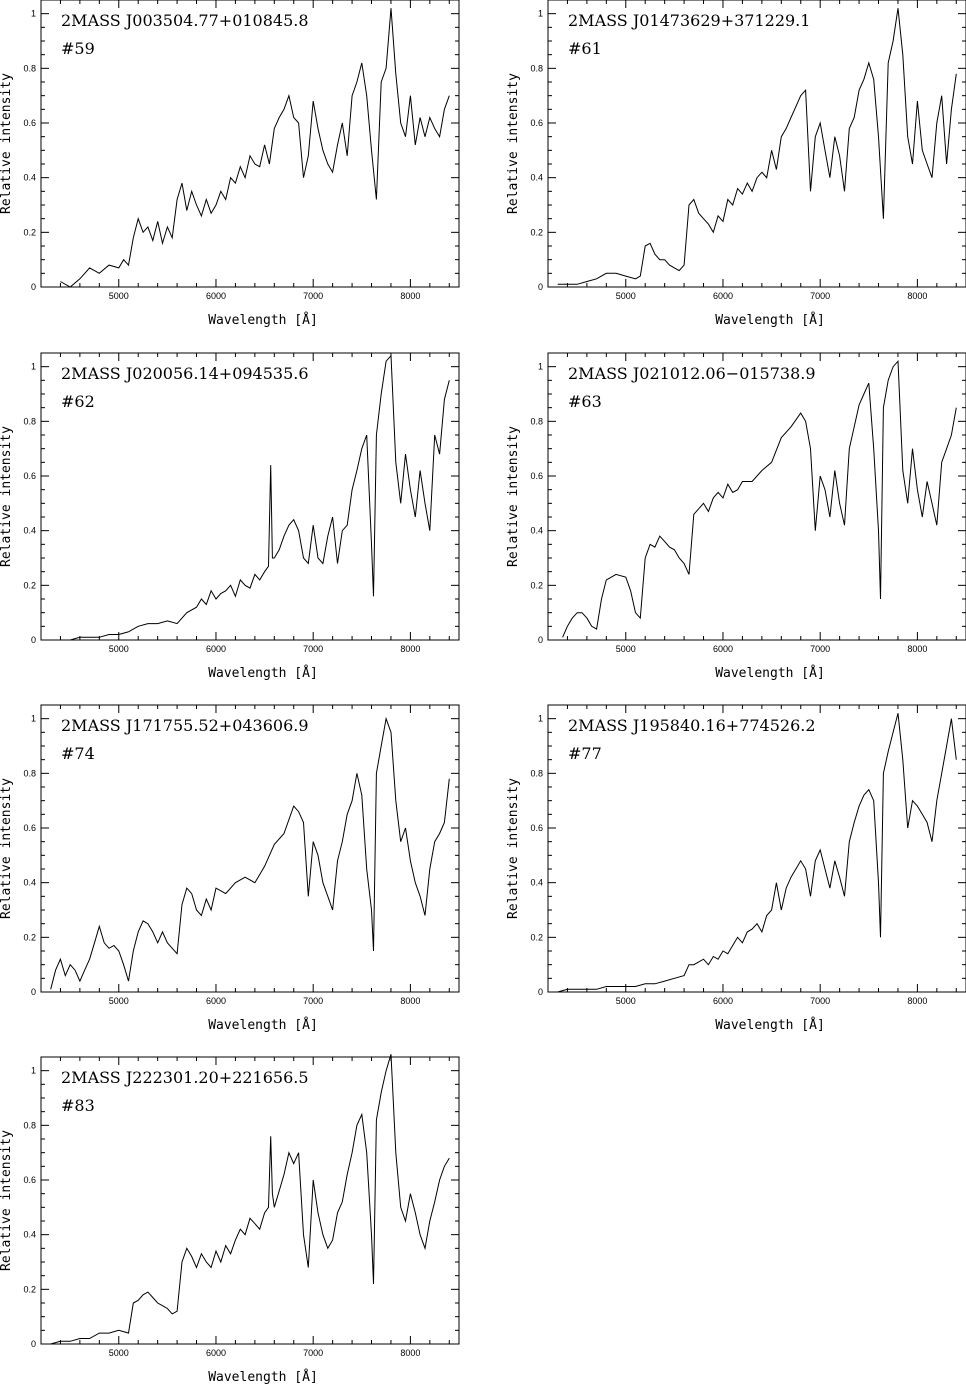 The height and width of the screenshot is (1384, 966). What do you see at coordinates (585, 753) in the screenshot?
I see `panel-id: #77` at bounding box center [585, 753].